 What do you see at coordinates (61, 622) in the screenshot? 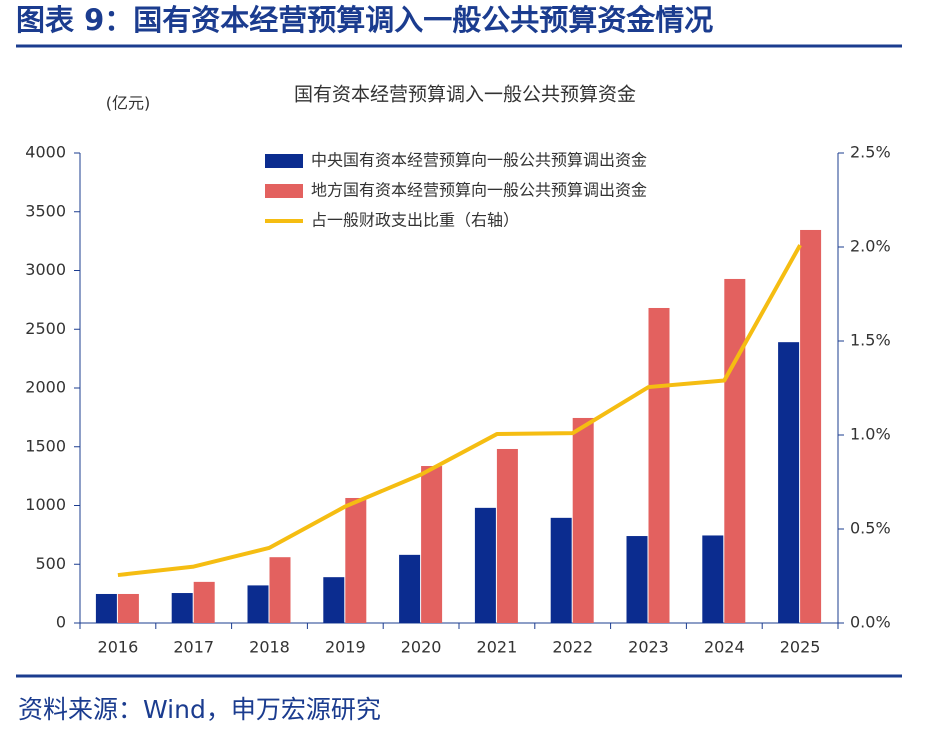
I see `y-tick-label: 0` at bounding box center [61, 622].